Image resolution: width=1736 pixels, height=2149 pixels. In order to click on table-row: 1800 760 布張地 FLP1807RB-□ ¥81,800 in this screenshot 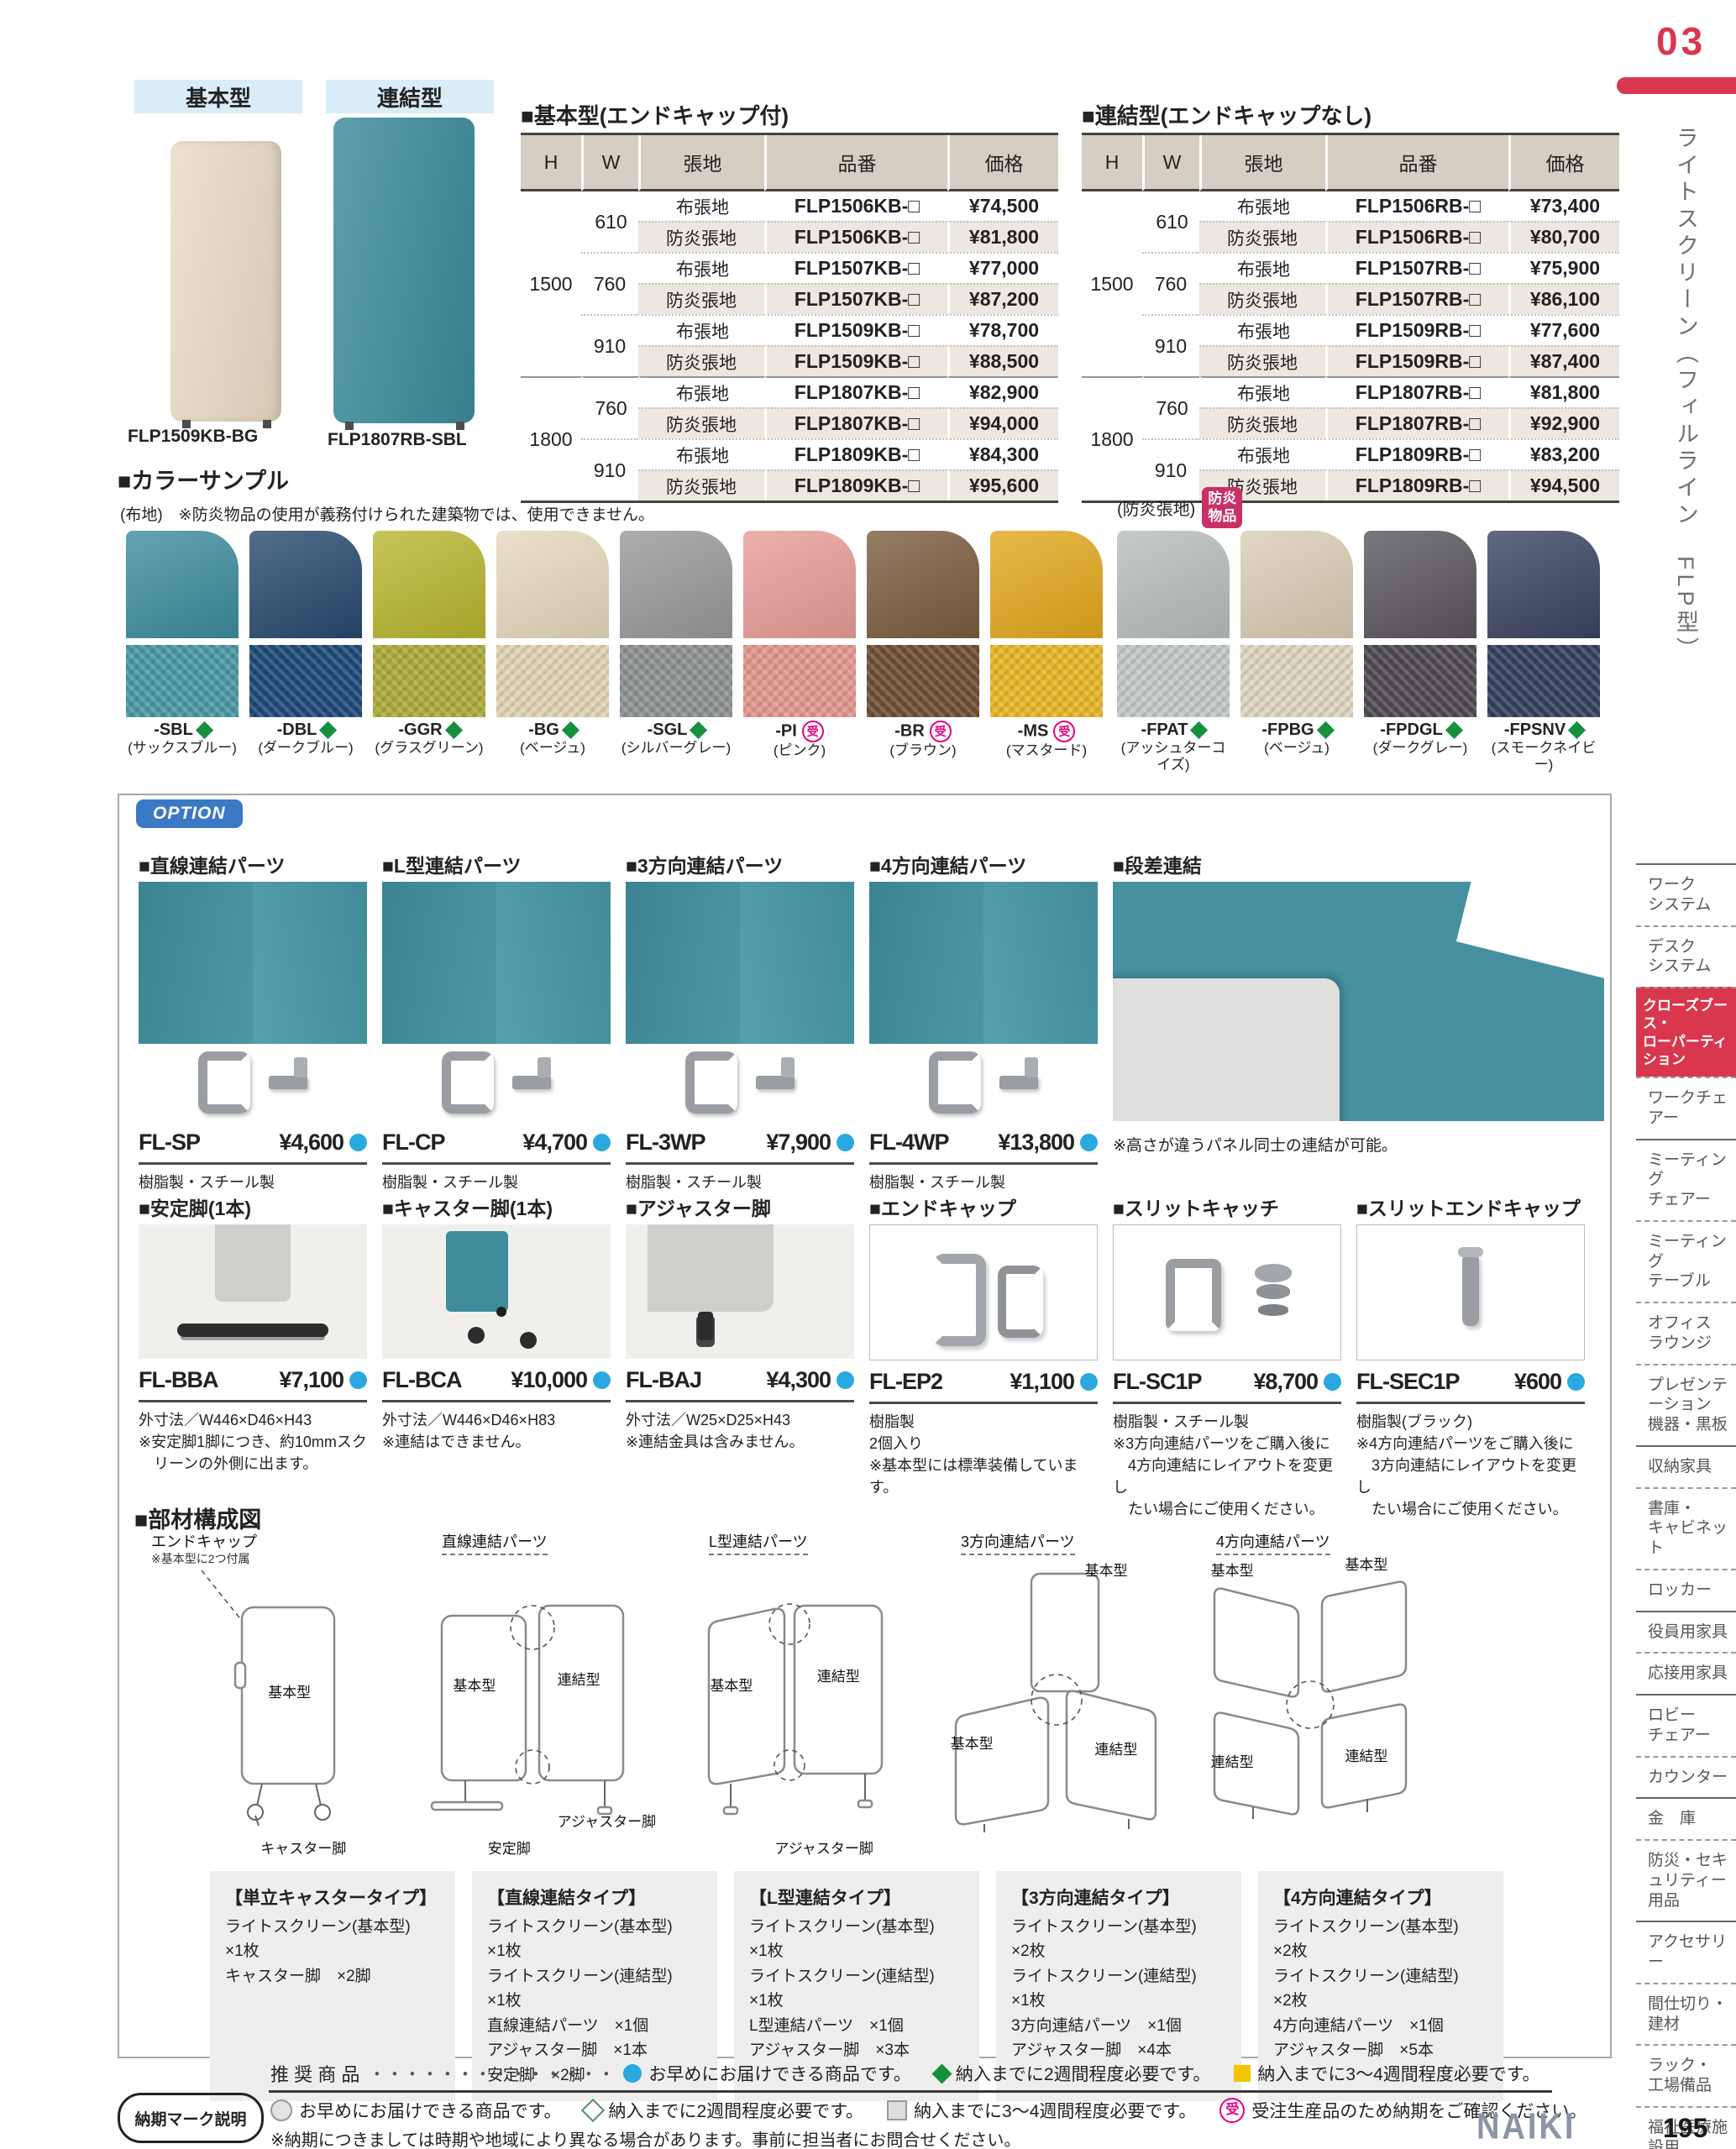, I will do `click(1350, 438)`.